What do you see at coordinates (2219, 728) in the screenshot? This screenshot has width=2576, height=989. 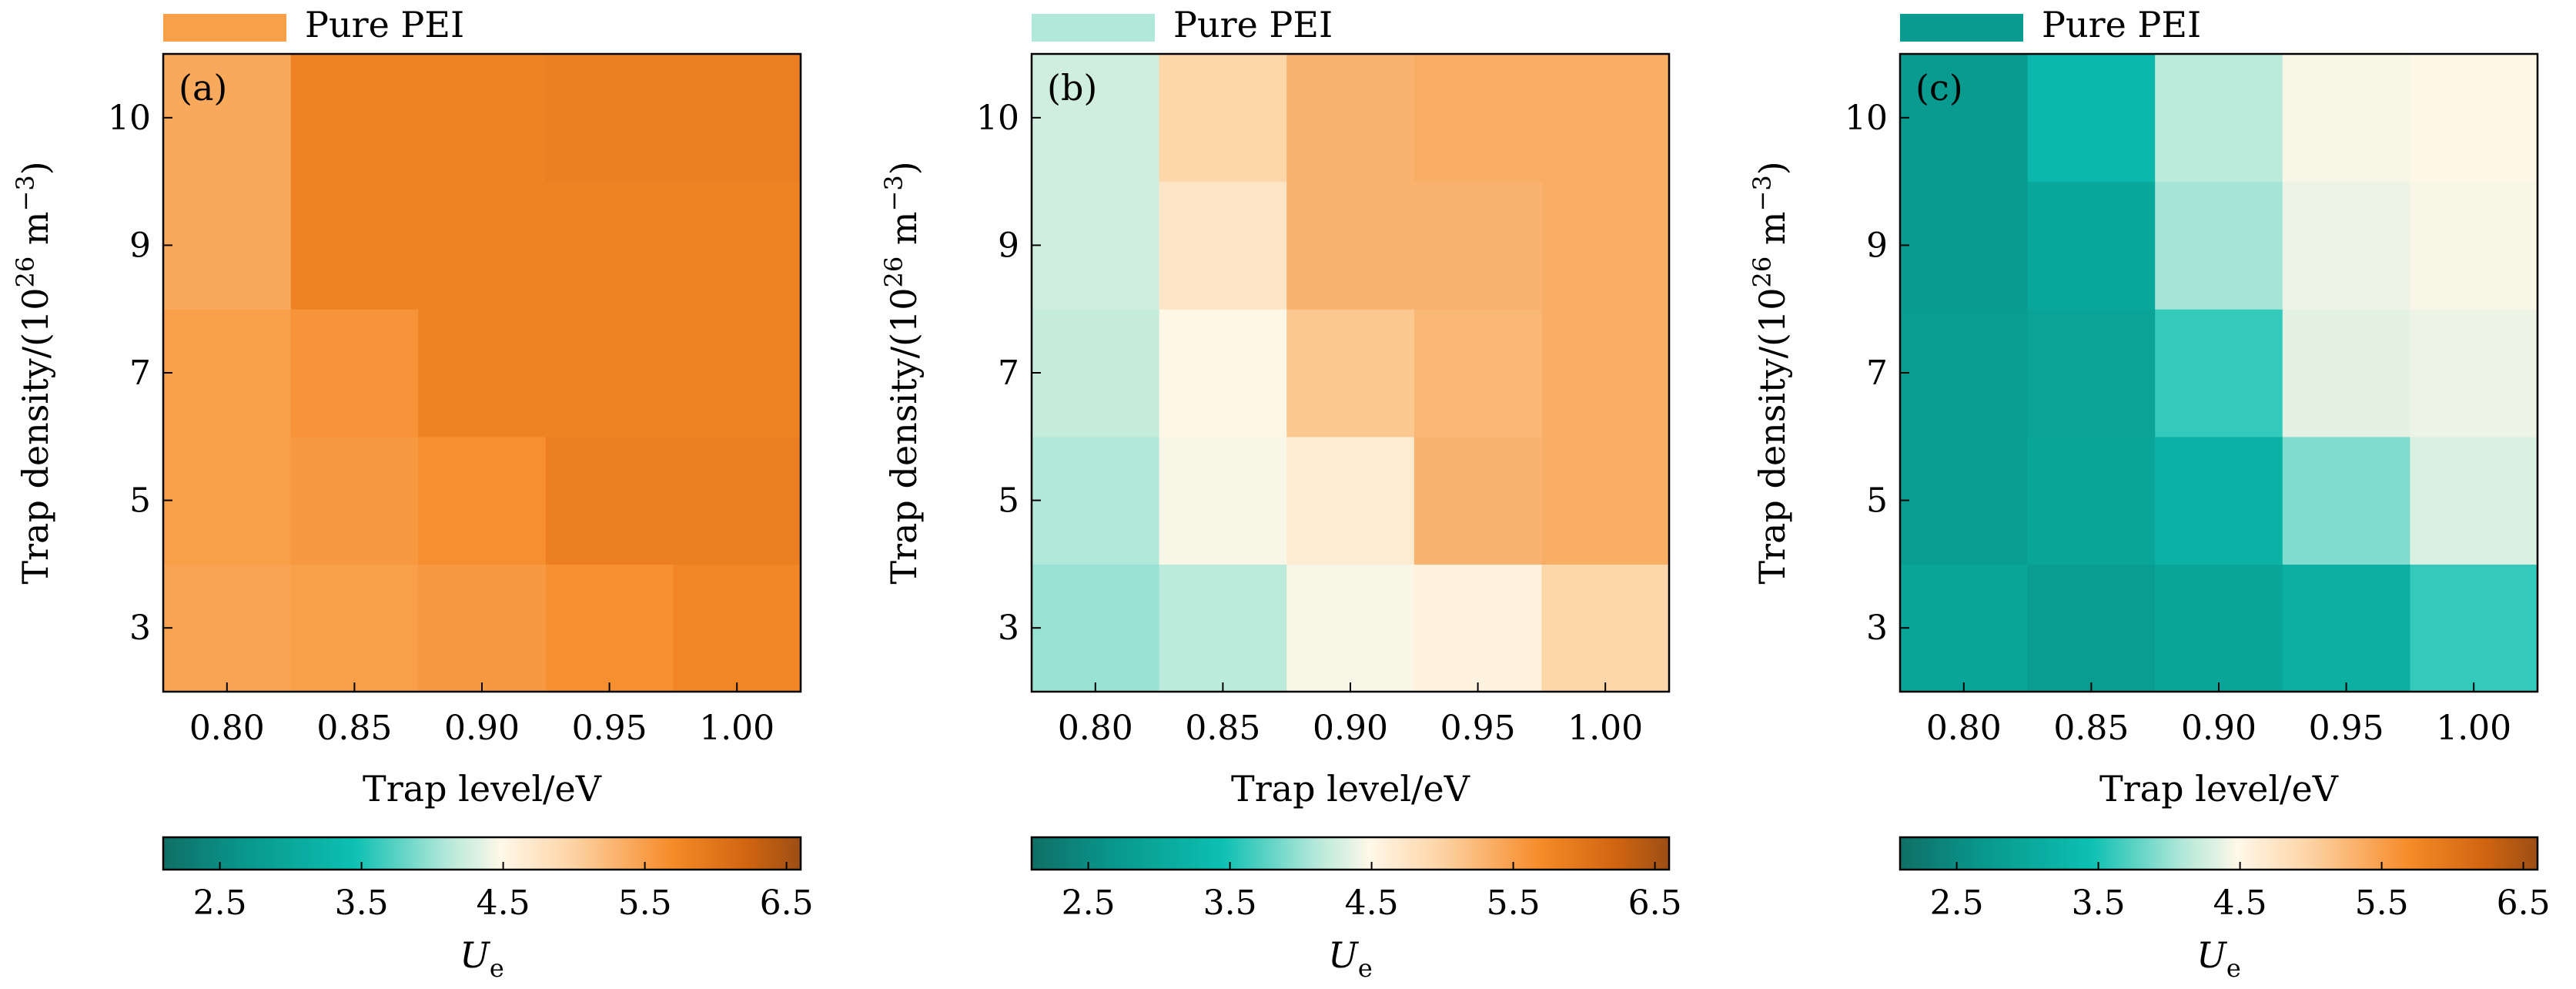 I see `x-tick-label: 0.90` at bounding box center [2219, 728].